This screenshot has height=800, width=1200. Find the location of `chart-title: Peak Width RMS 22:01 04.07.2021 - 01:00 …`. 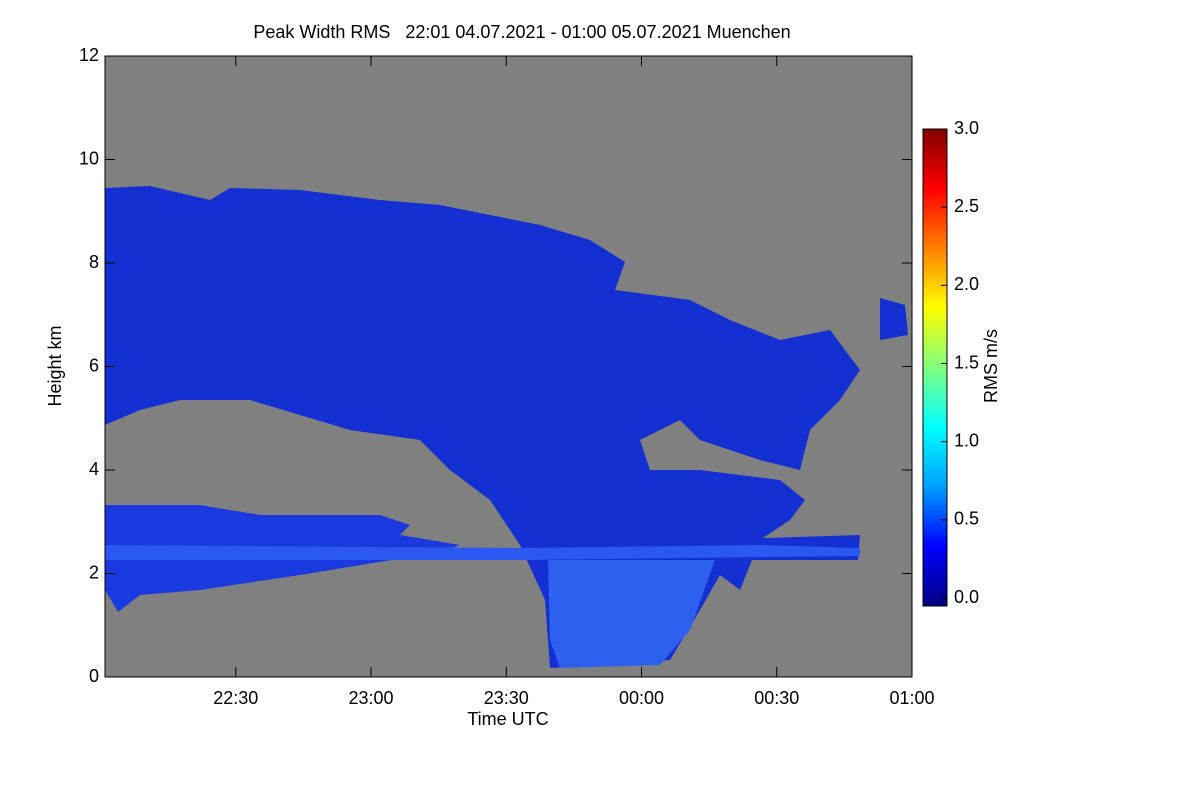

chart-title: Peak Width RMS 22:01 04.07.2021 - 01:00 … is located at coordinates (521, 32).